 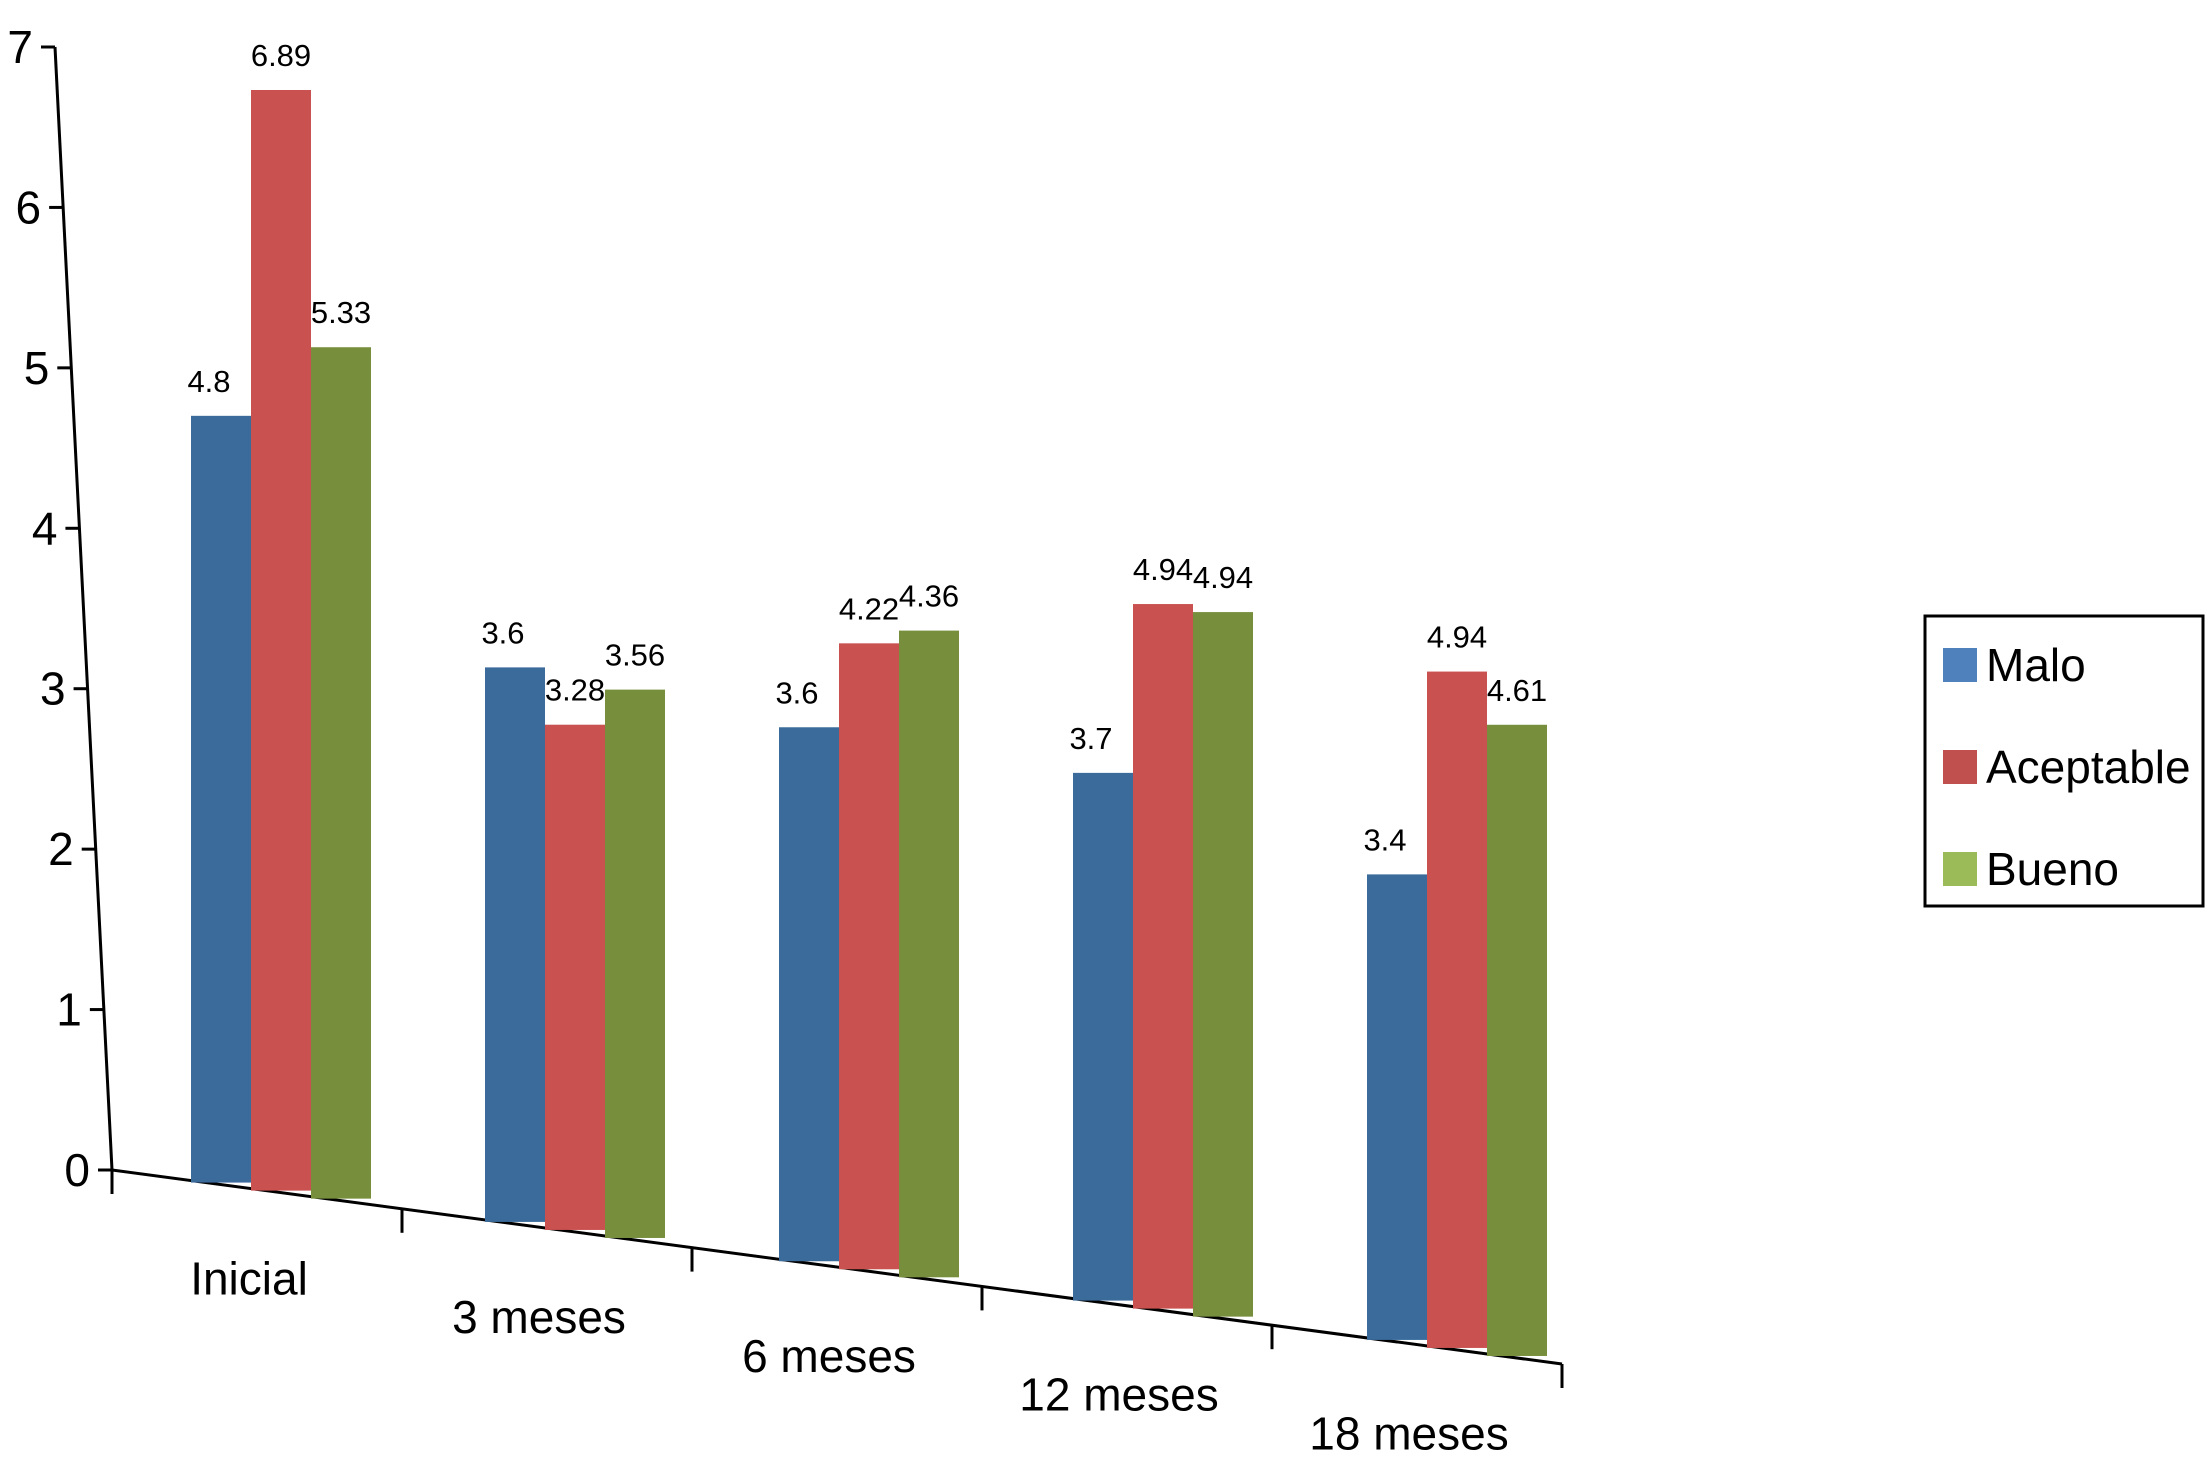 I want to click on y-tick-label: 2, so click(x=61, y=849).